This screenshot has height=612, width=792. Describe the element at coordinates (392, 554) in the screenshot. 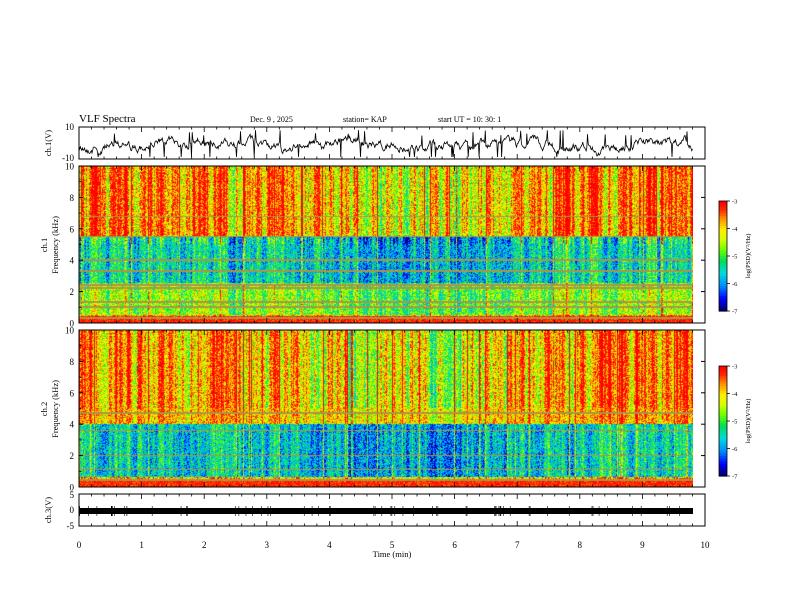

I see `x-axis-label: Time (min)` at that location.